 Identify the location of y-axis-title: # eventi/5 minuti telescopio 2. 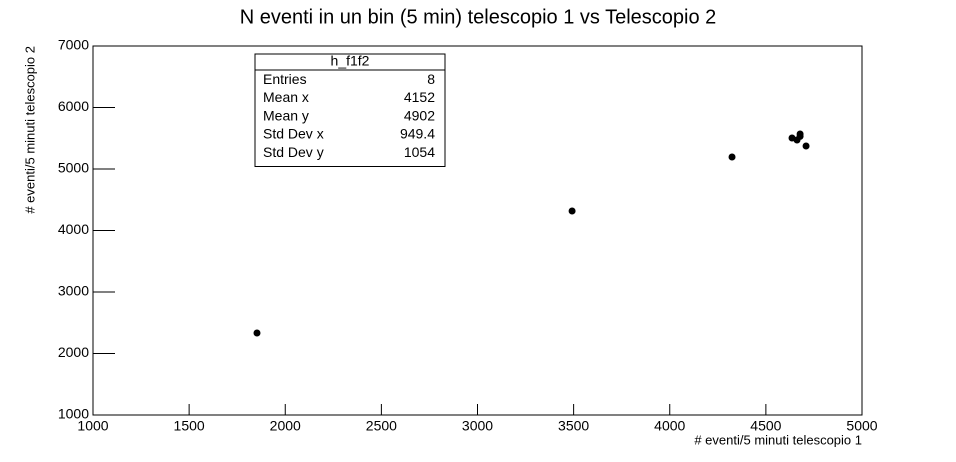
(29, 130).